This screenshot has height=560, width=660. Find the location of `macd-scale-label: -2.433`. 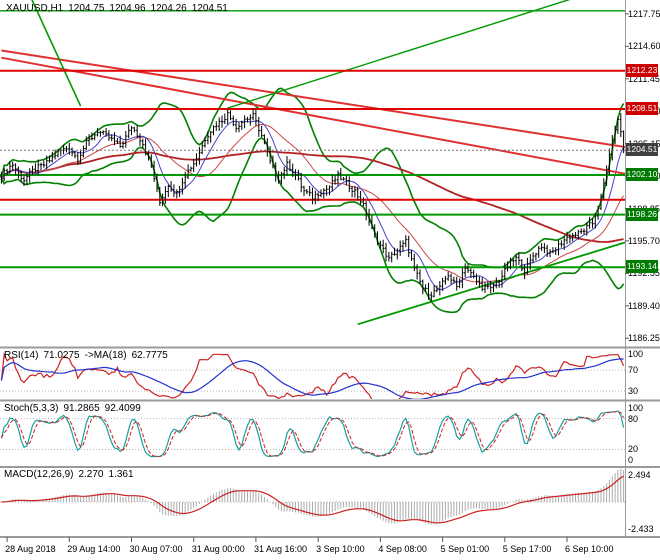

macd-scale-label: -2.433 is located at coordinates (641, 528).